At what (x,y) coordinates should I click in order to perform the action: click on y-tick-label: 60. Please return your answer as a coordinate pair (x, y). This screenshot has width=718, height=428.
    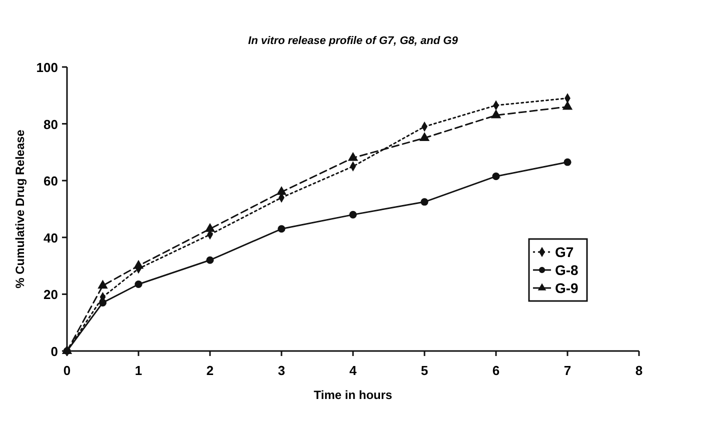
    Looking at the image, I should click on (51, 181).